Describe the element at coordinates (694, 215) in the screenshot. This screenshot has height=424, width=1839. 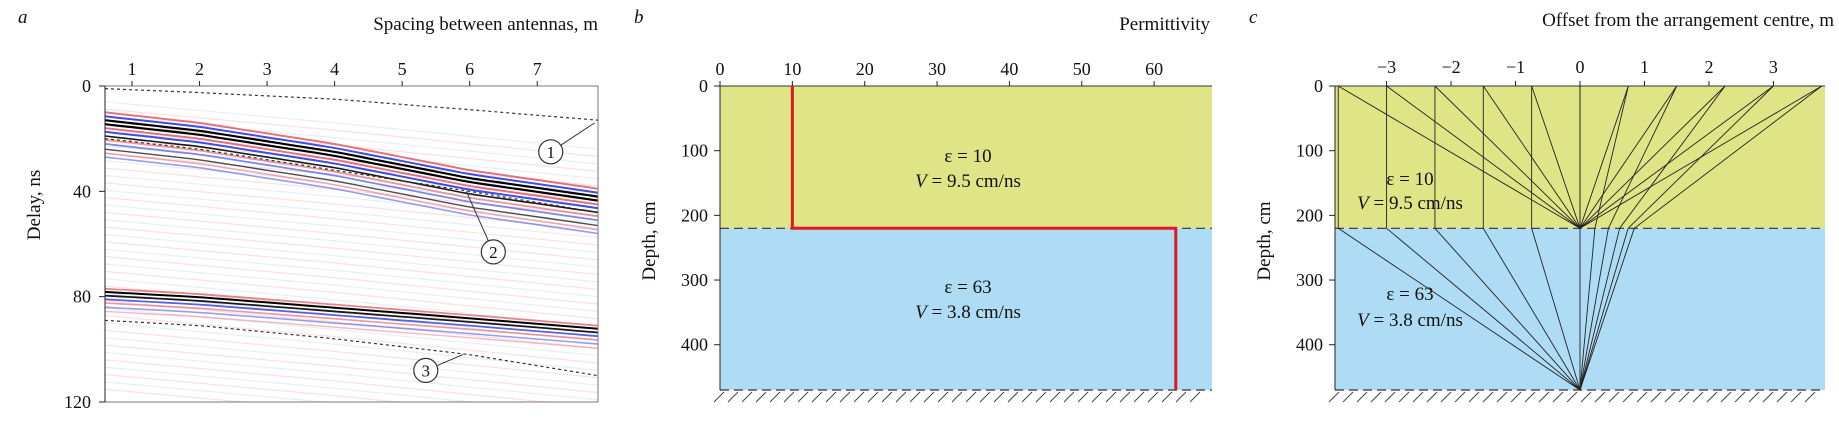
I see `y-tick-label: 200` at that location.